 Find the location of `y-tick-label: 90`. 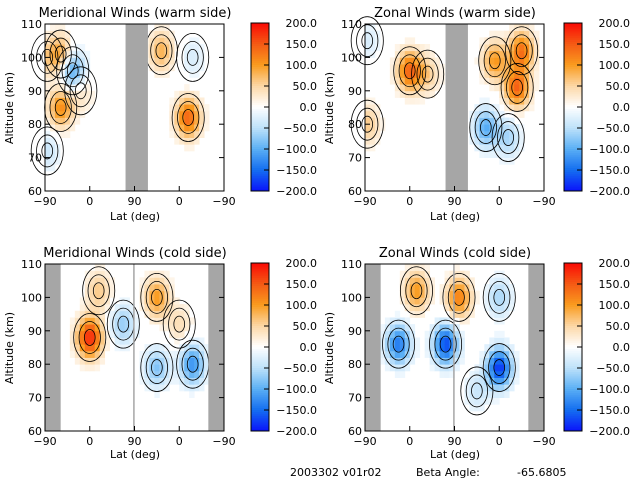

y-tick-label: 90 is located at coordinates (355, 331).